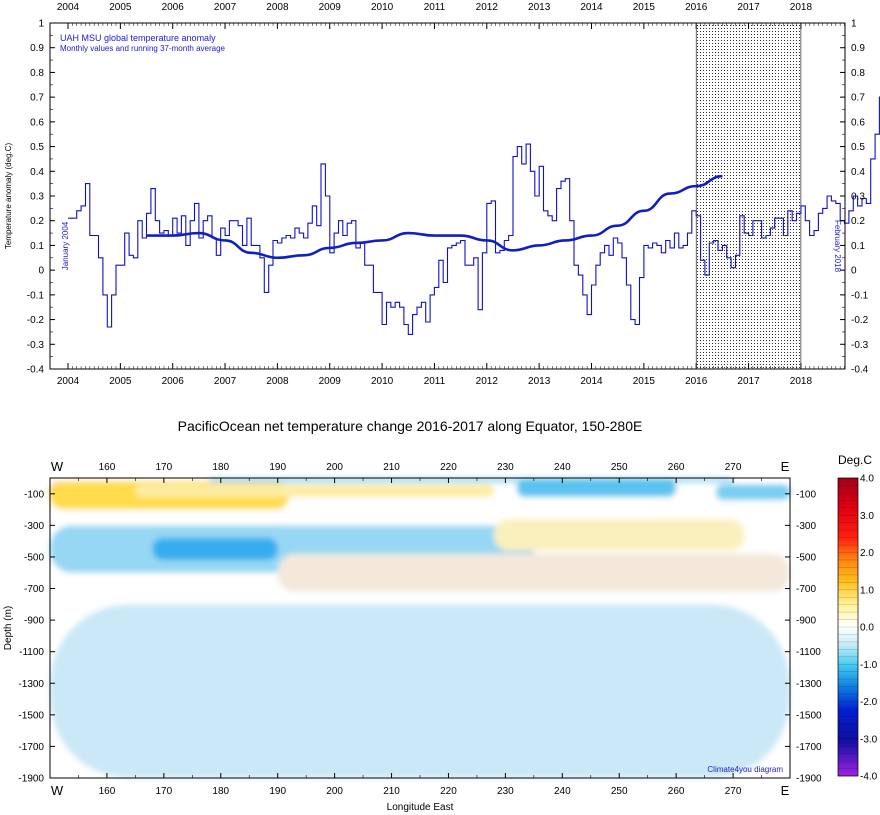  What do you see at coordinates (854, 24) in the screenshot?
I see `y-tick-label-right: 1` at bounding box center [854, 24].